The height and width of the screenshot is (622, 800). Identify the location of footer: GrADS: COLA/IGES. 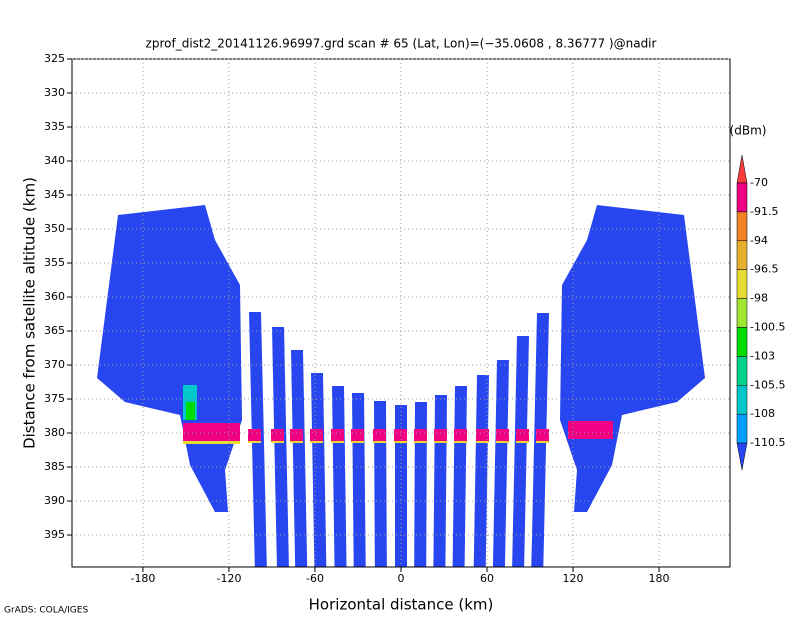
(46, 611).